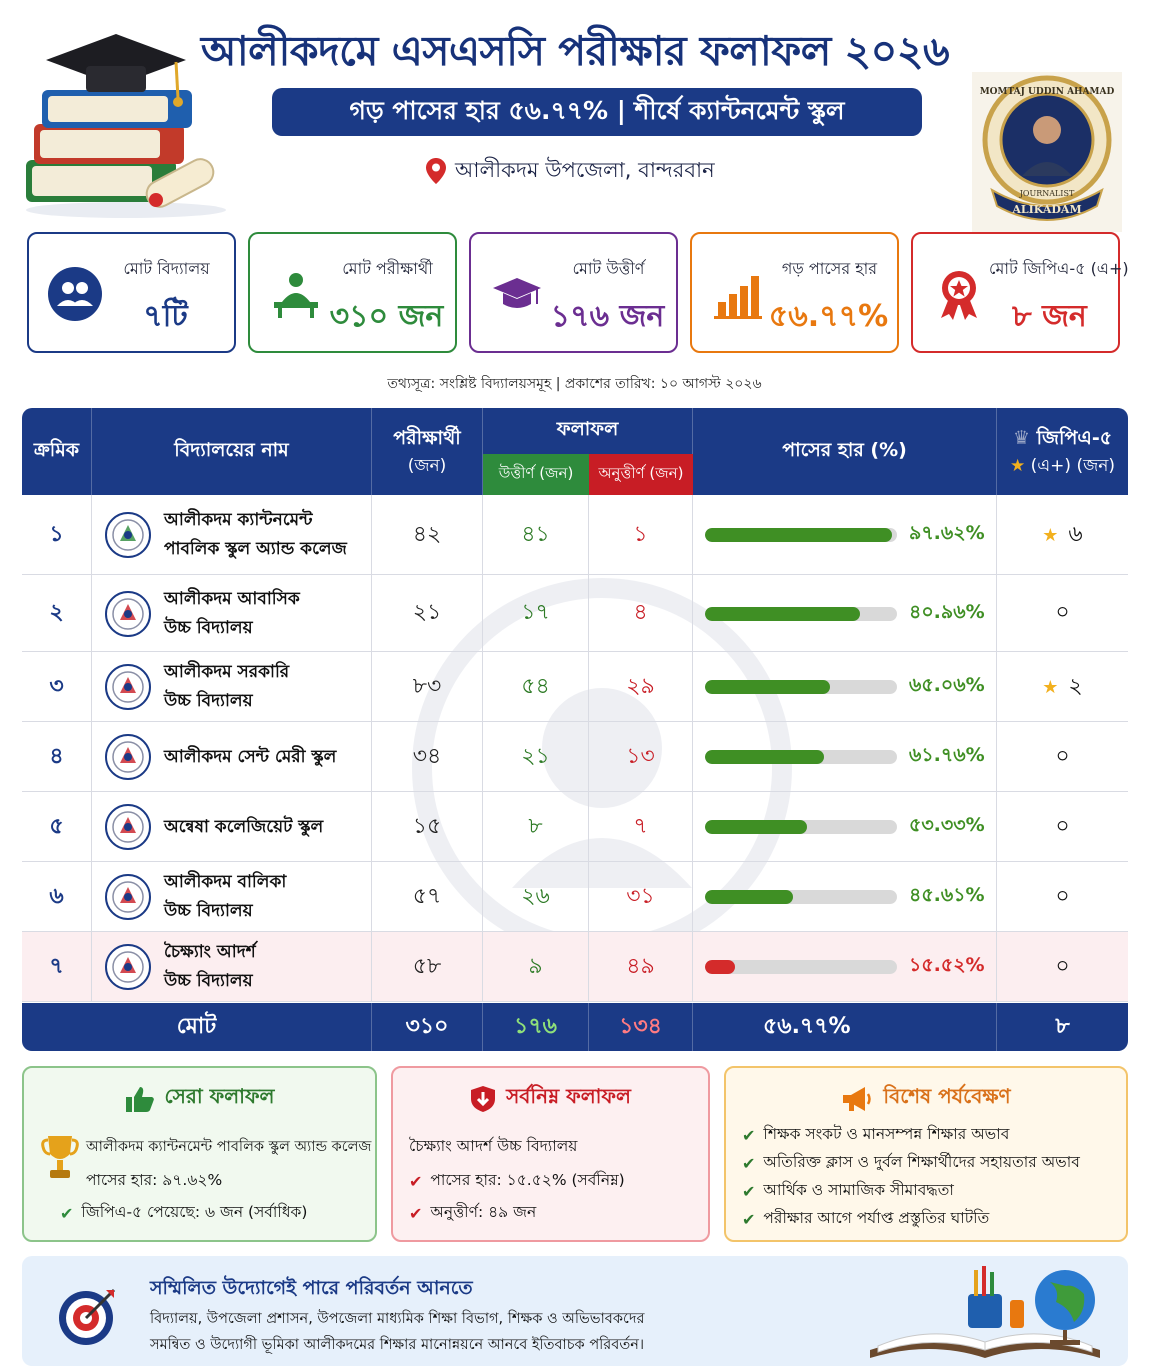 The height and width of the screenshot is (1369, 1149). What do you see at coordinates (536, 757) in the screenshot?
I see `cell-passed: ২১` at bounding box center [536, 757].